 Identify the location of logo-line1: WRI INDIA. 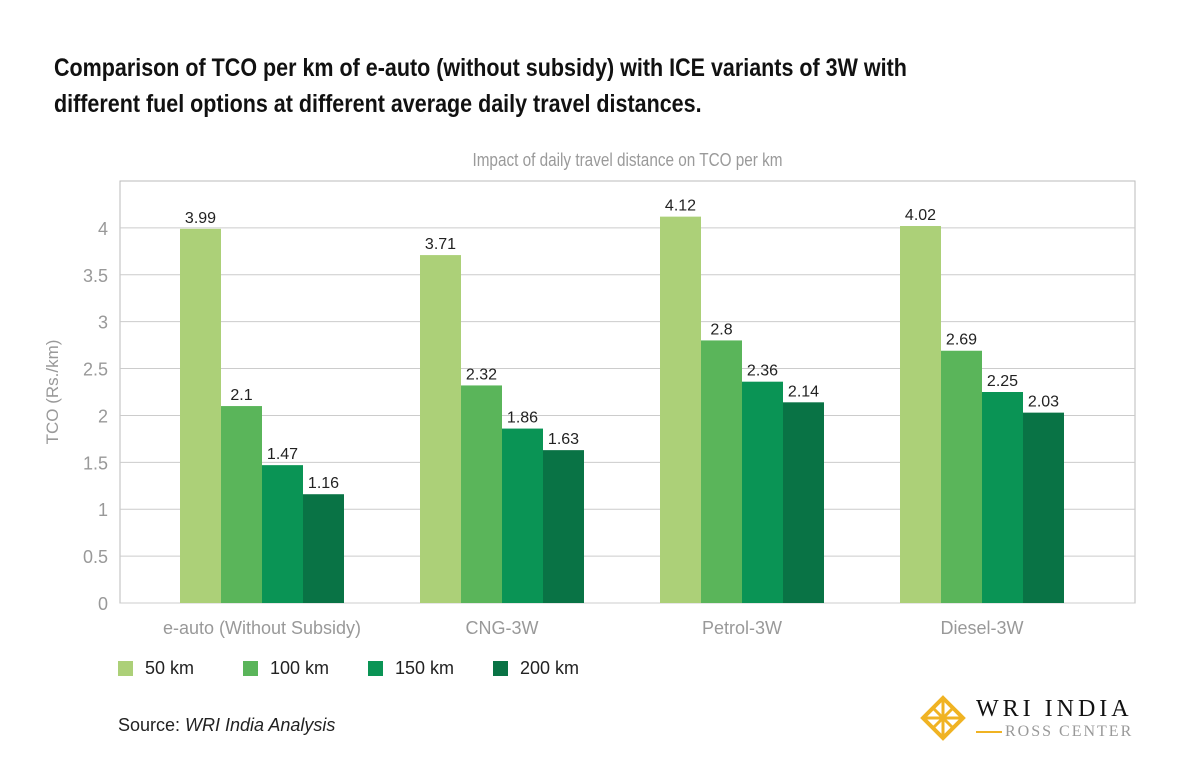
(1054, 708).